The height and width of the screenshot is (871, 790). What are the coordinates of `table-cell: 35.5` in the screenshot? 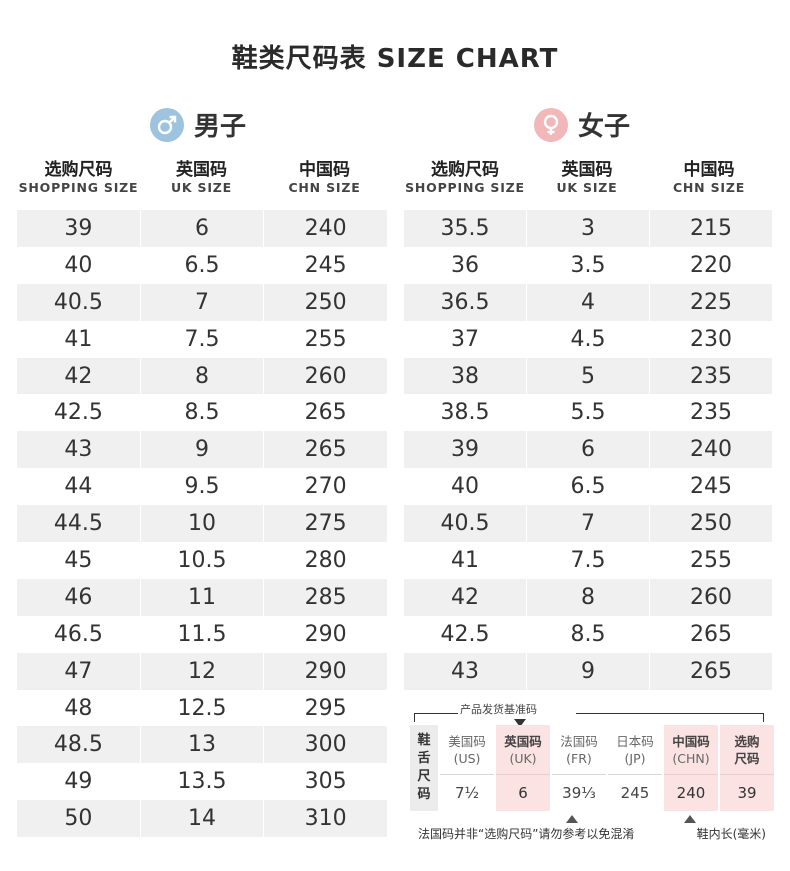 It's located at (465, 228).